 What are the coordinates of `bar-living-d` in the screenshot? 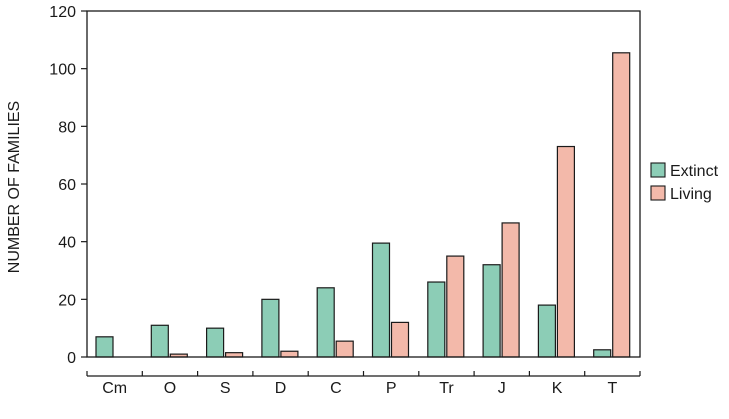 It's located at (289, 354).